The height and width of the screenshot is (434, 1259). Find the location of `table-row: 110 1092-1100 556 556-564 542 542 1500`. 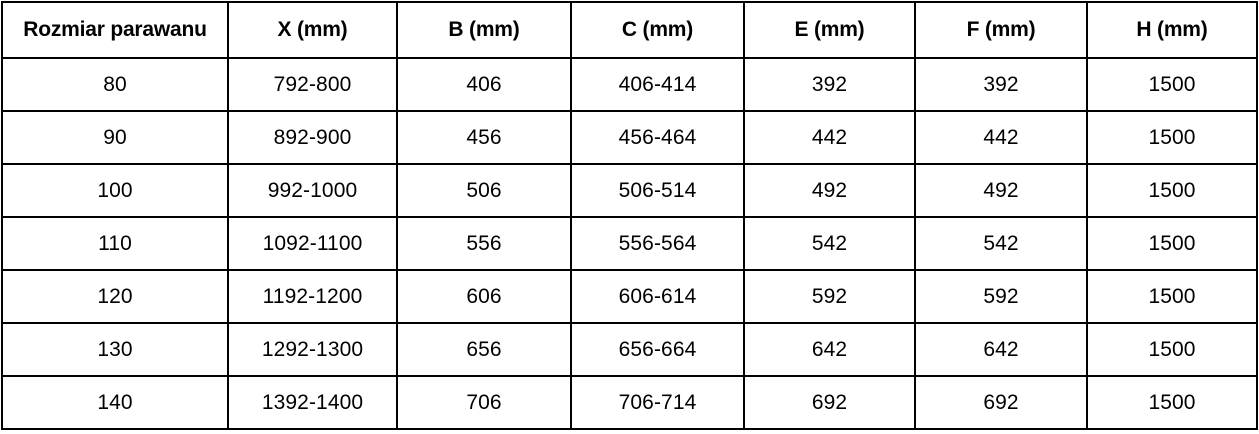

table-row: 110 1092-1100 556 556-564 542 542 1500 is located at coordinates (629, 243).